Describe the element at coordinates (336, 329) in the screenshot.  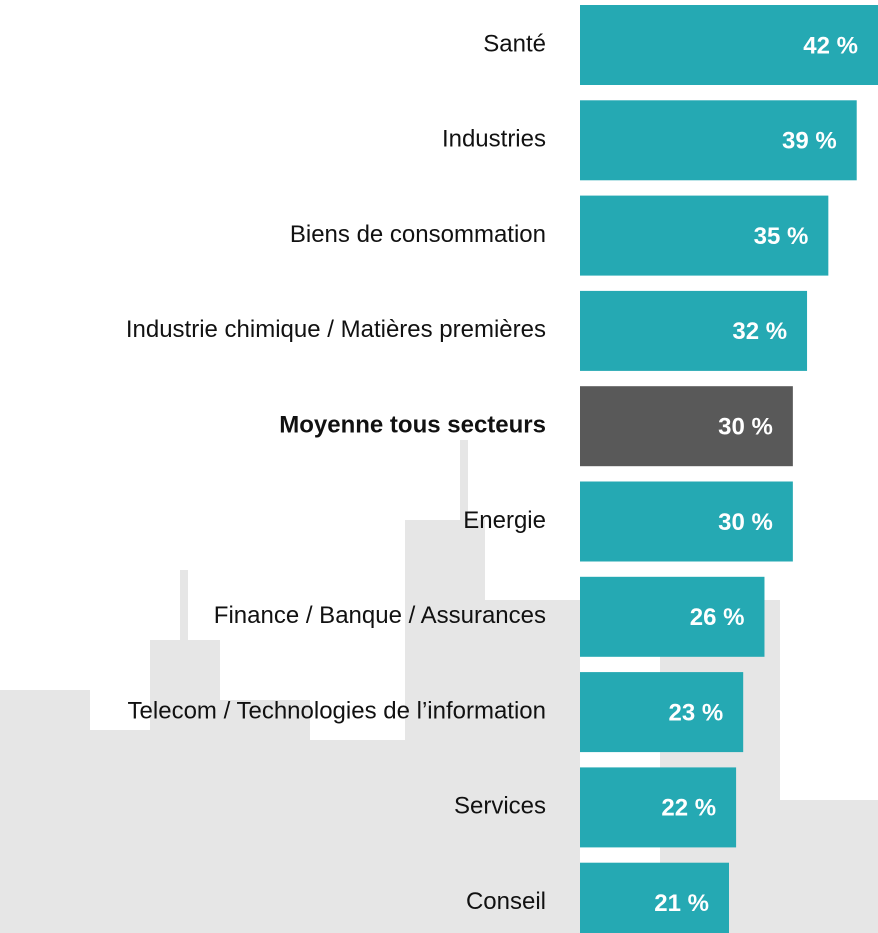
I see `category-label: Industrie chimique / Matières premières` at that location.